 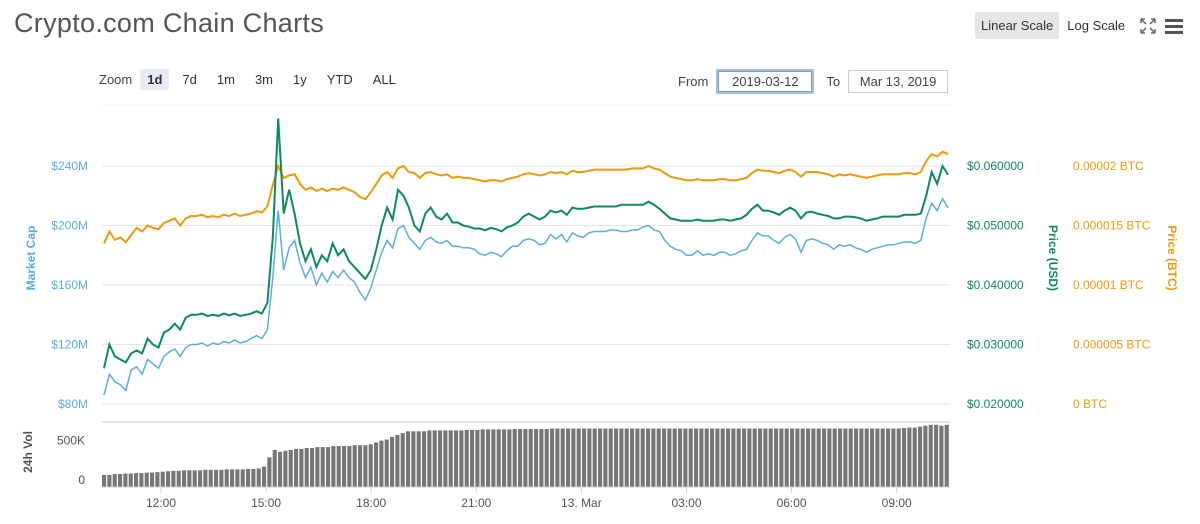 What do you see at coordinates (526, 197) in the screenshot?
I see `price-btc-line` at bounding box center [526, 197].